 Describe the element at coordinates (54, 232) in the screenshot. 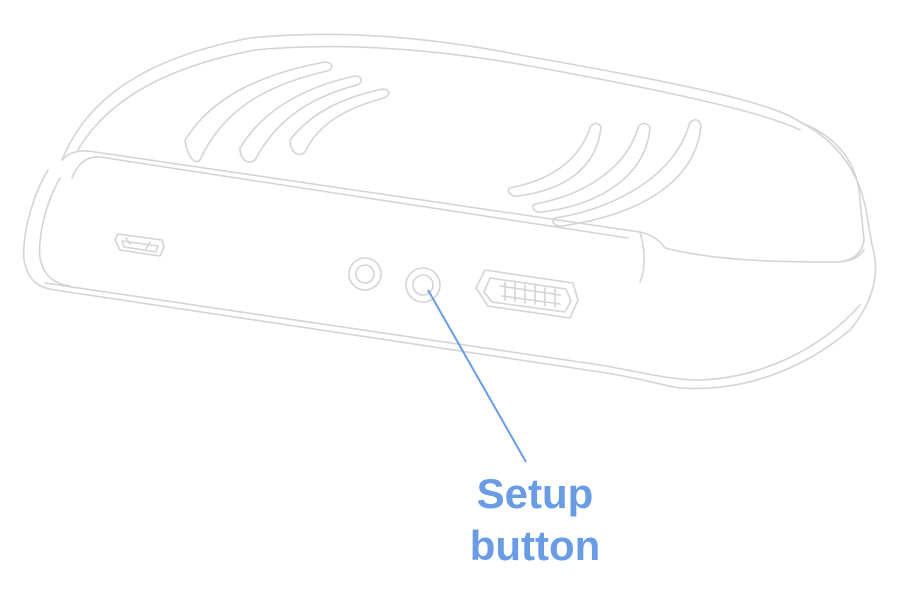

I see `device-front-face-inner` at that location.